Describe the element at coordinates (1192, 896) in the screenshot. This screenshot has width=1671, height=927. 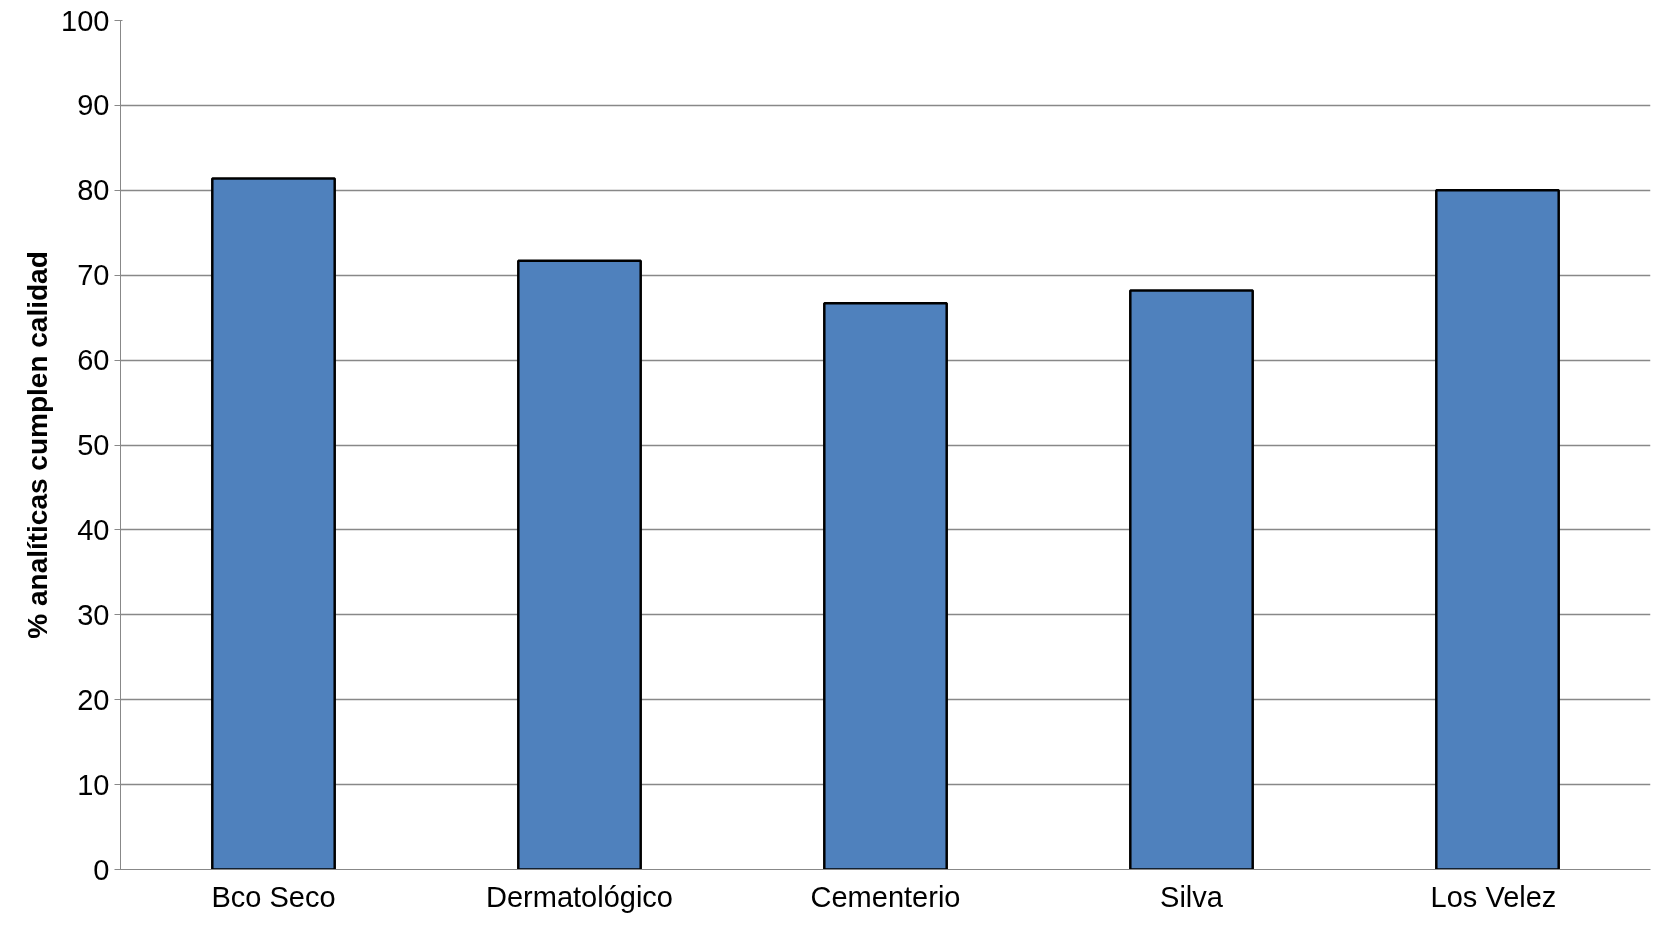
I see `x-tick-label: Silva` at that location.